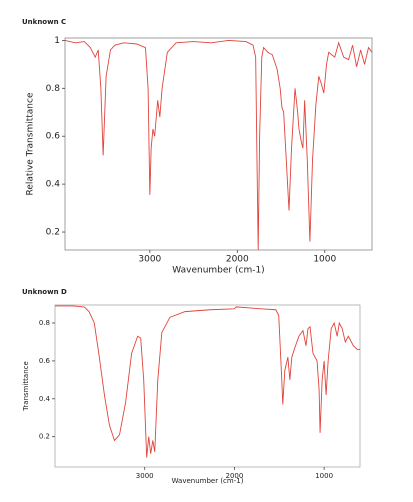 This screenshot has height=502, width=413. Describe the element at coordinates (57, 41) in the screenshot. I see `y-tick-label: 1` at that location.